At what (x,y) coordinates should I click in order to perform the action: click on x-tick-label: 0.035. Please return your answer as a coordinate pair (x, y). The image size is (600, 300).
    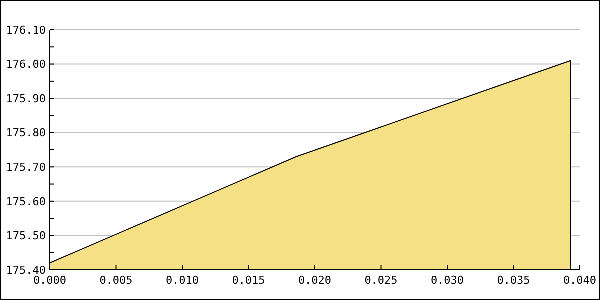
    Looking at the image, I should click on (513, 280).